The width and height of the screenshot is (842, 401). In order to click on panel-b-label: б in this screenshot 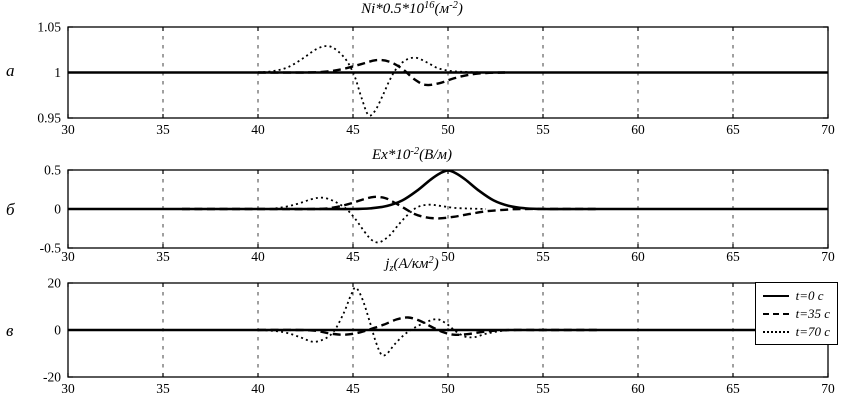, I will do `click(10, 209)`.